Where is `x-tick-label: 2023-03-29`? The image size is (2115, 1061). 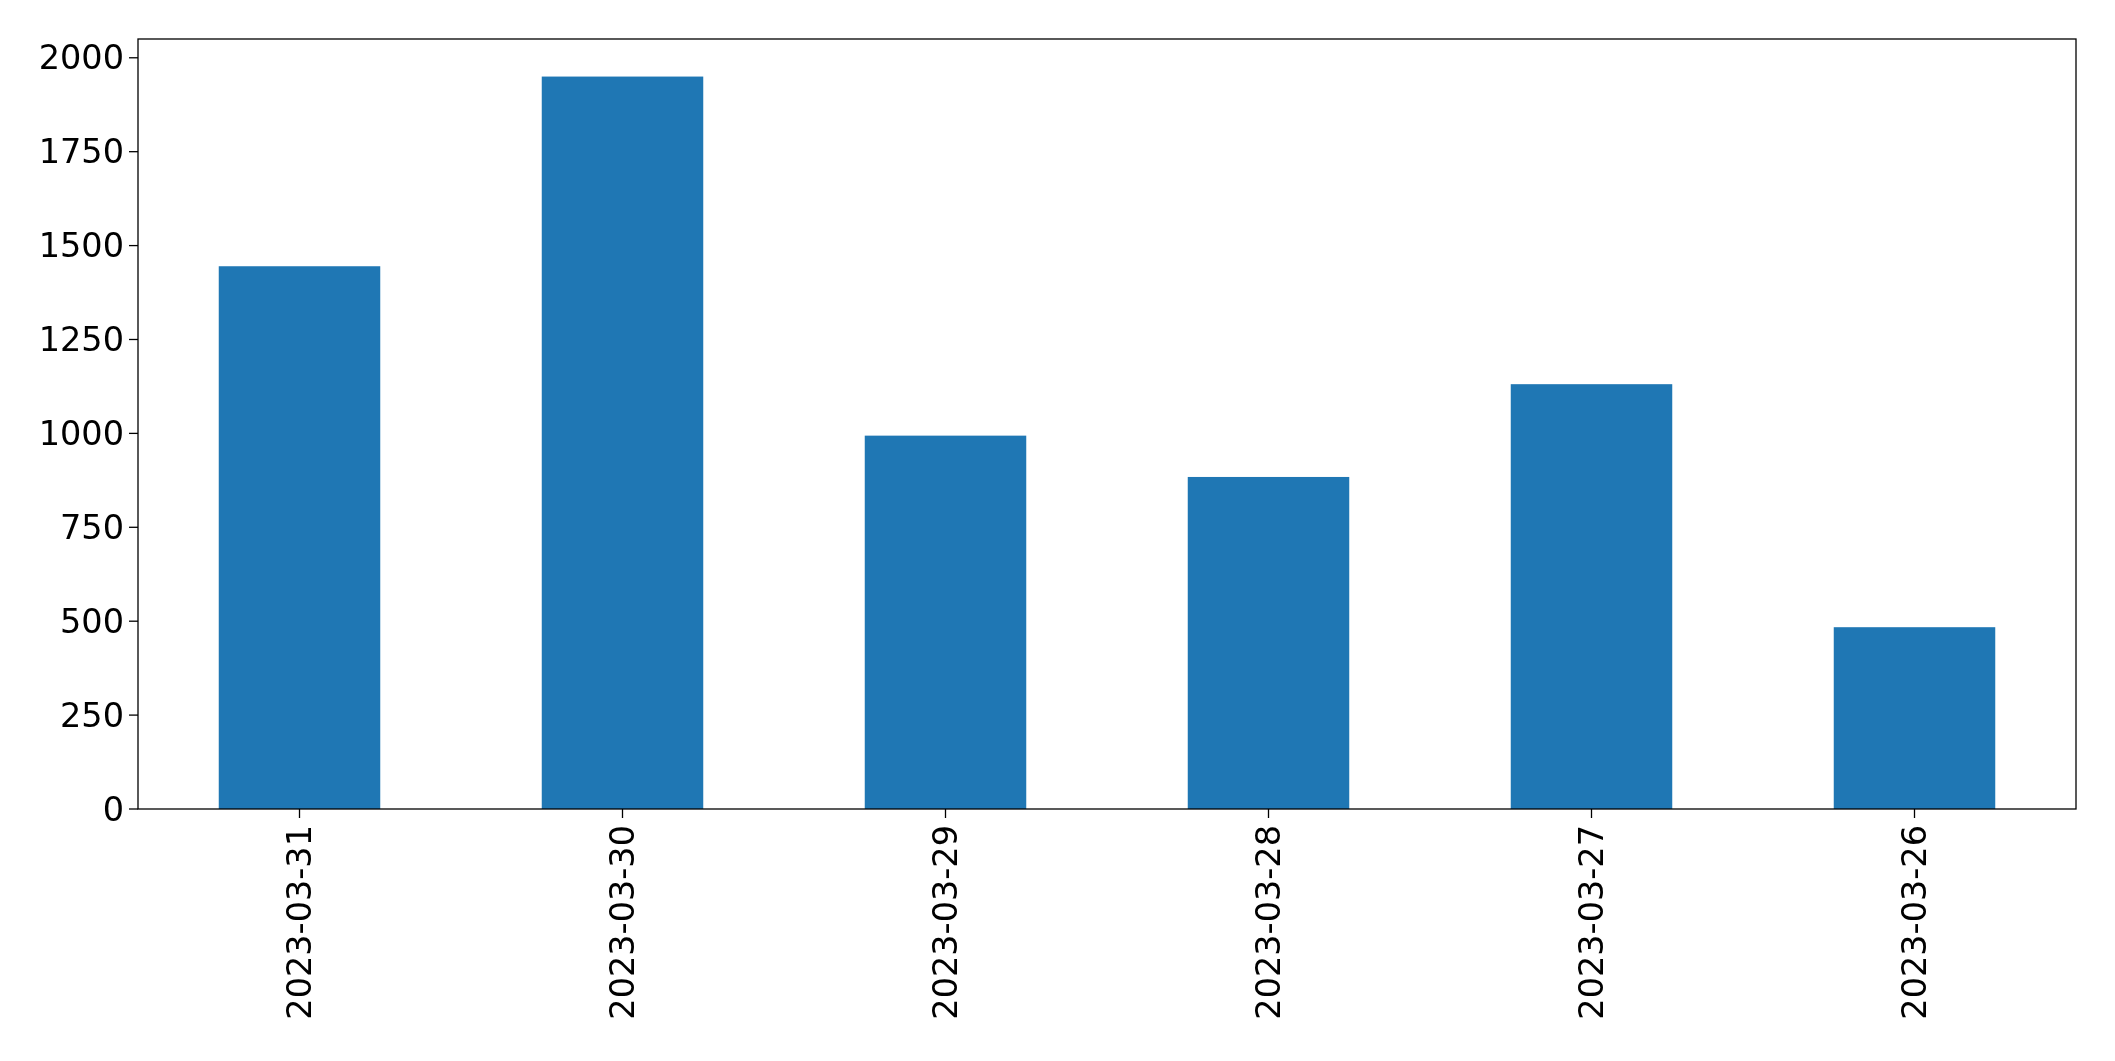
x-tick-label: 2023-03-29 is located at coordinates (945, 922).